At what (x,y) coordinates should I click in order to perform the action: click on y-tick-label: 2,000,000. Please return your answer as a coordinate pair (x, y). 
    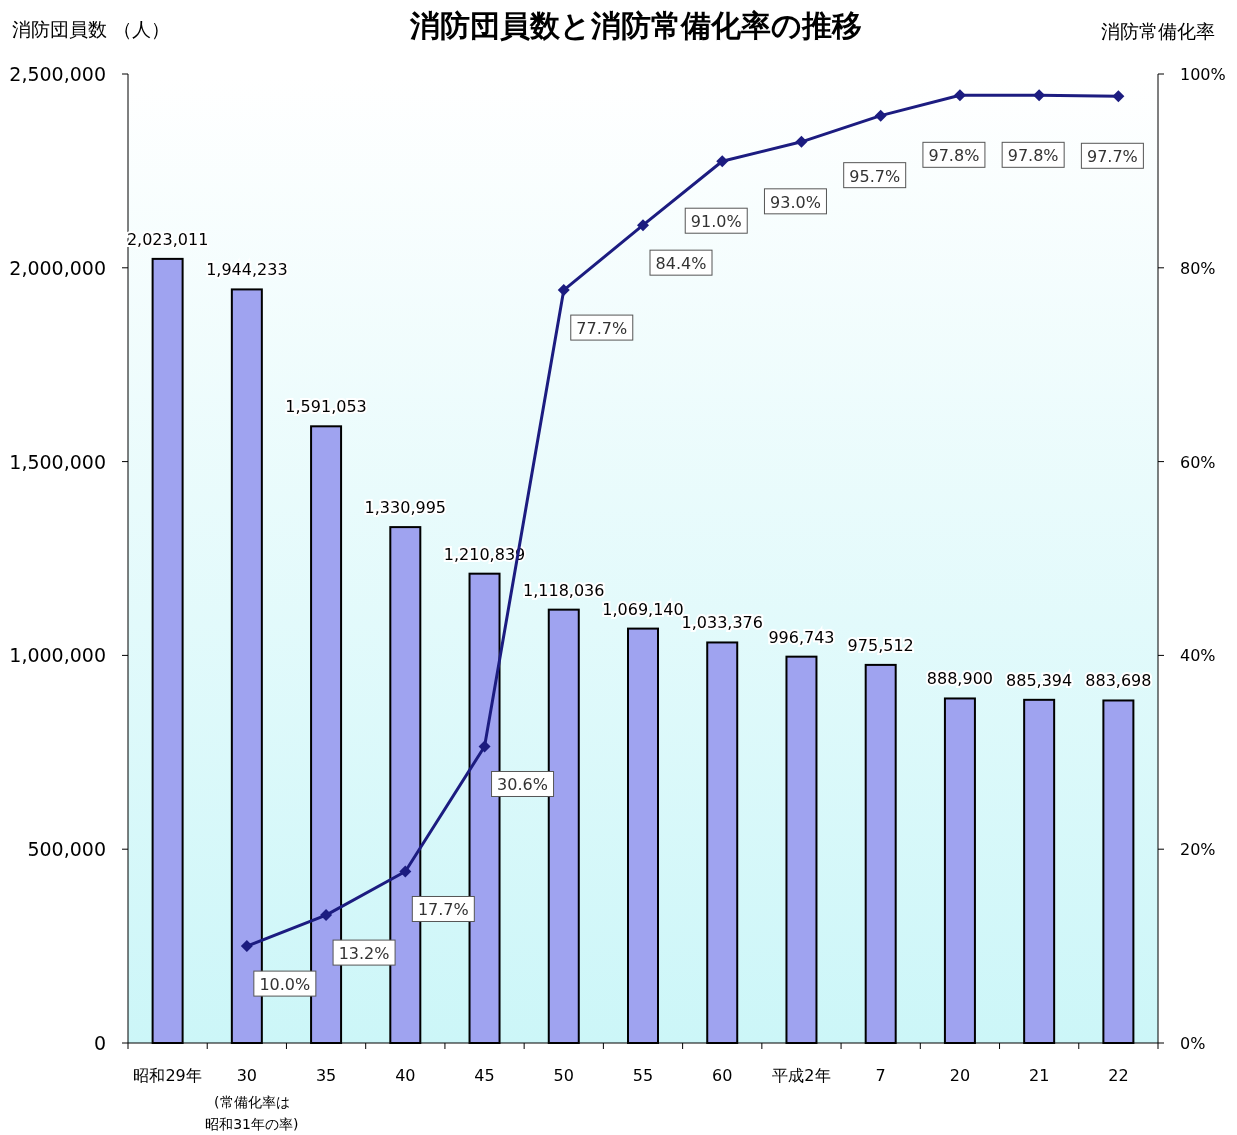
    Looking at the image, I should click on (57, 267).